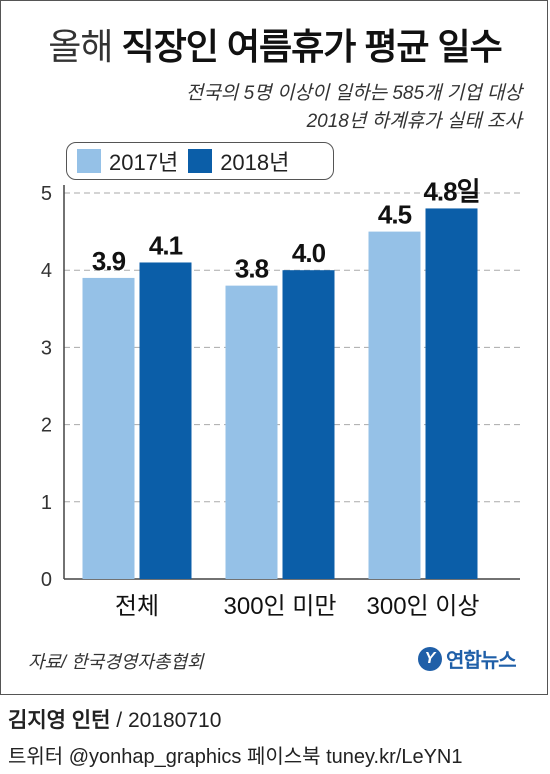  I want to click on category-label-0: 전체, so click(137, 606).